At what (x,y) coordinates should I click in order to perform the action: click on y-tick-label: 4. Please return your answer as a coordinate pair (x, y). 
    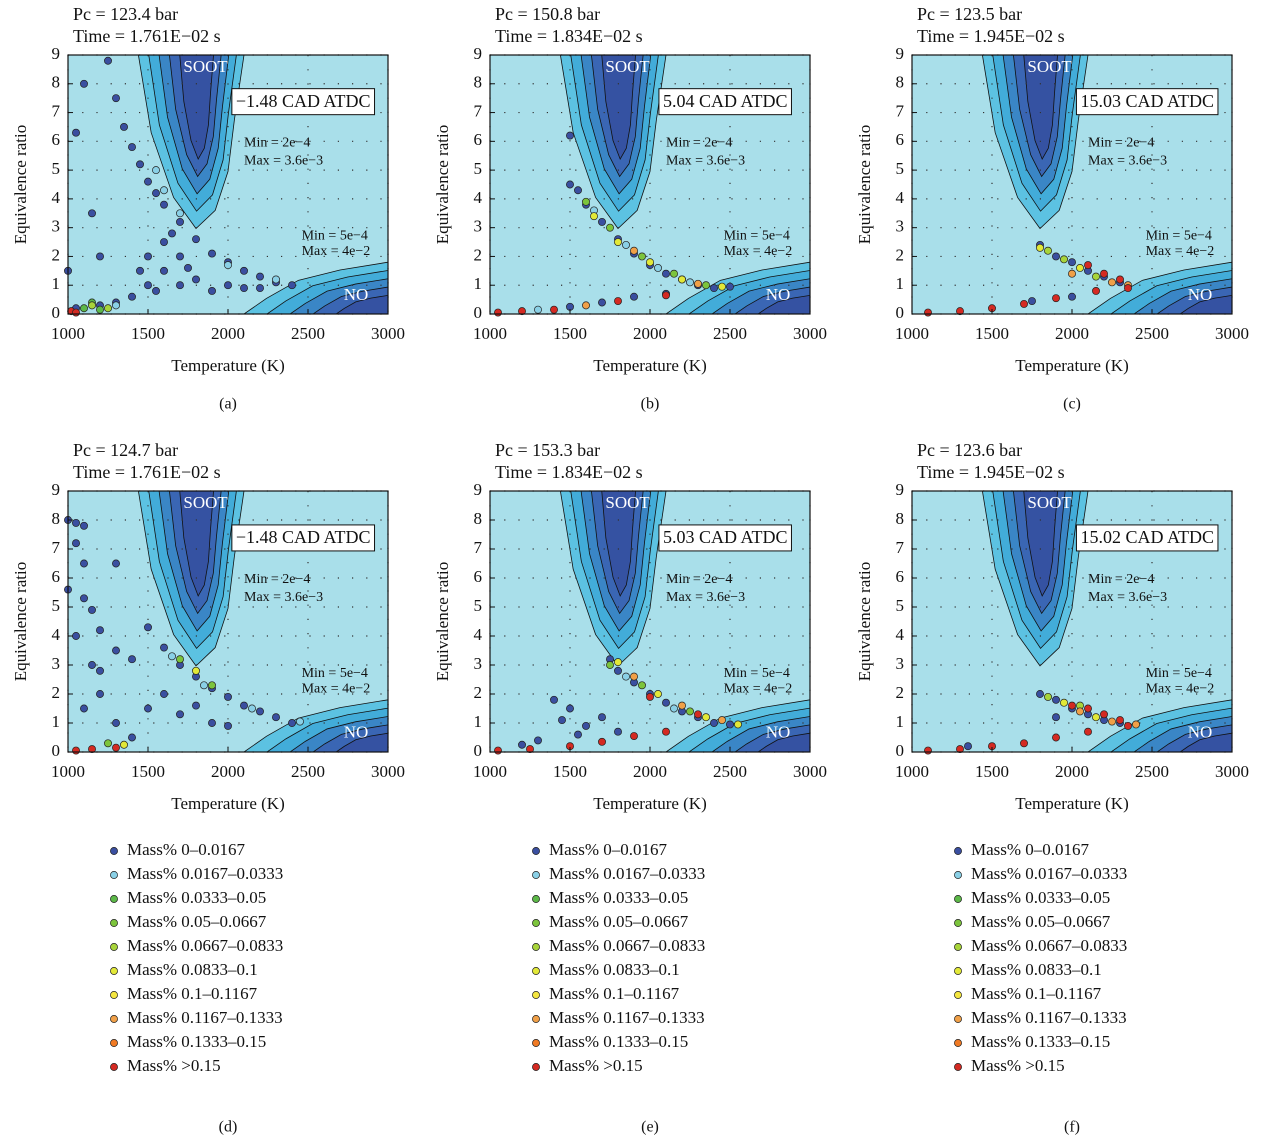
    Looking at the image, I should click on (56, 197).